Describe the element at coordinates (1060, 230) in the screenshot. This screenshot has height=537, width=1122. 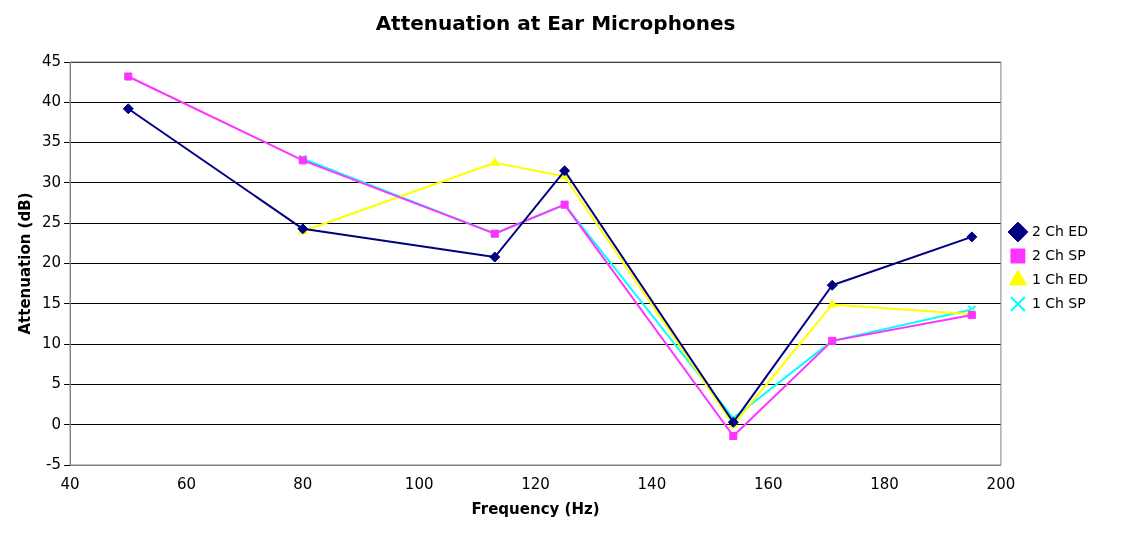
I see `legend-label: 2 Ch ED` at that location.